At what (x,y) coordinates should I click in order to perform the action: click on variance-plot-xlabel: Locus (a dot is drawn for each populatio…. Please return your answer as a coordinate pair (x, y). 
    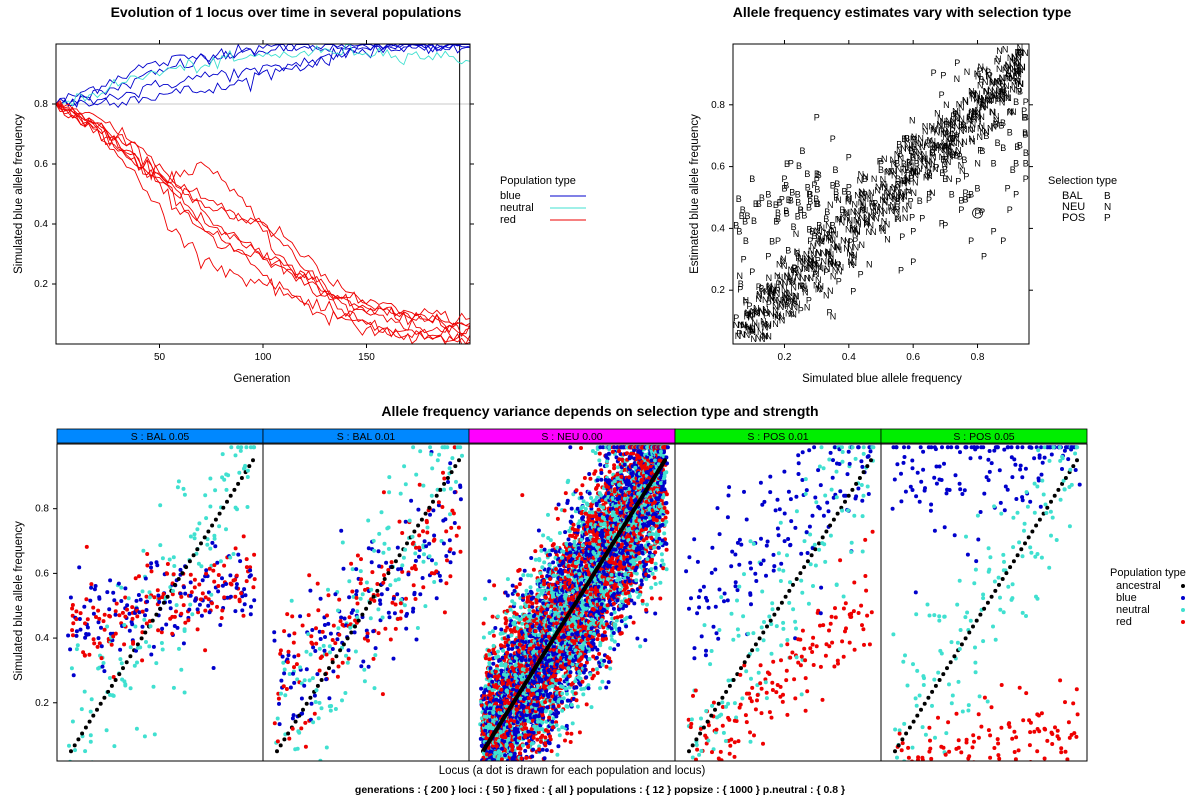
    Looking at the image, I should click on (572, 771).